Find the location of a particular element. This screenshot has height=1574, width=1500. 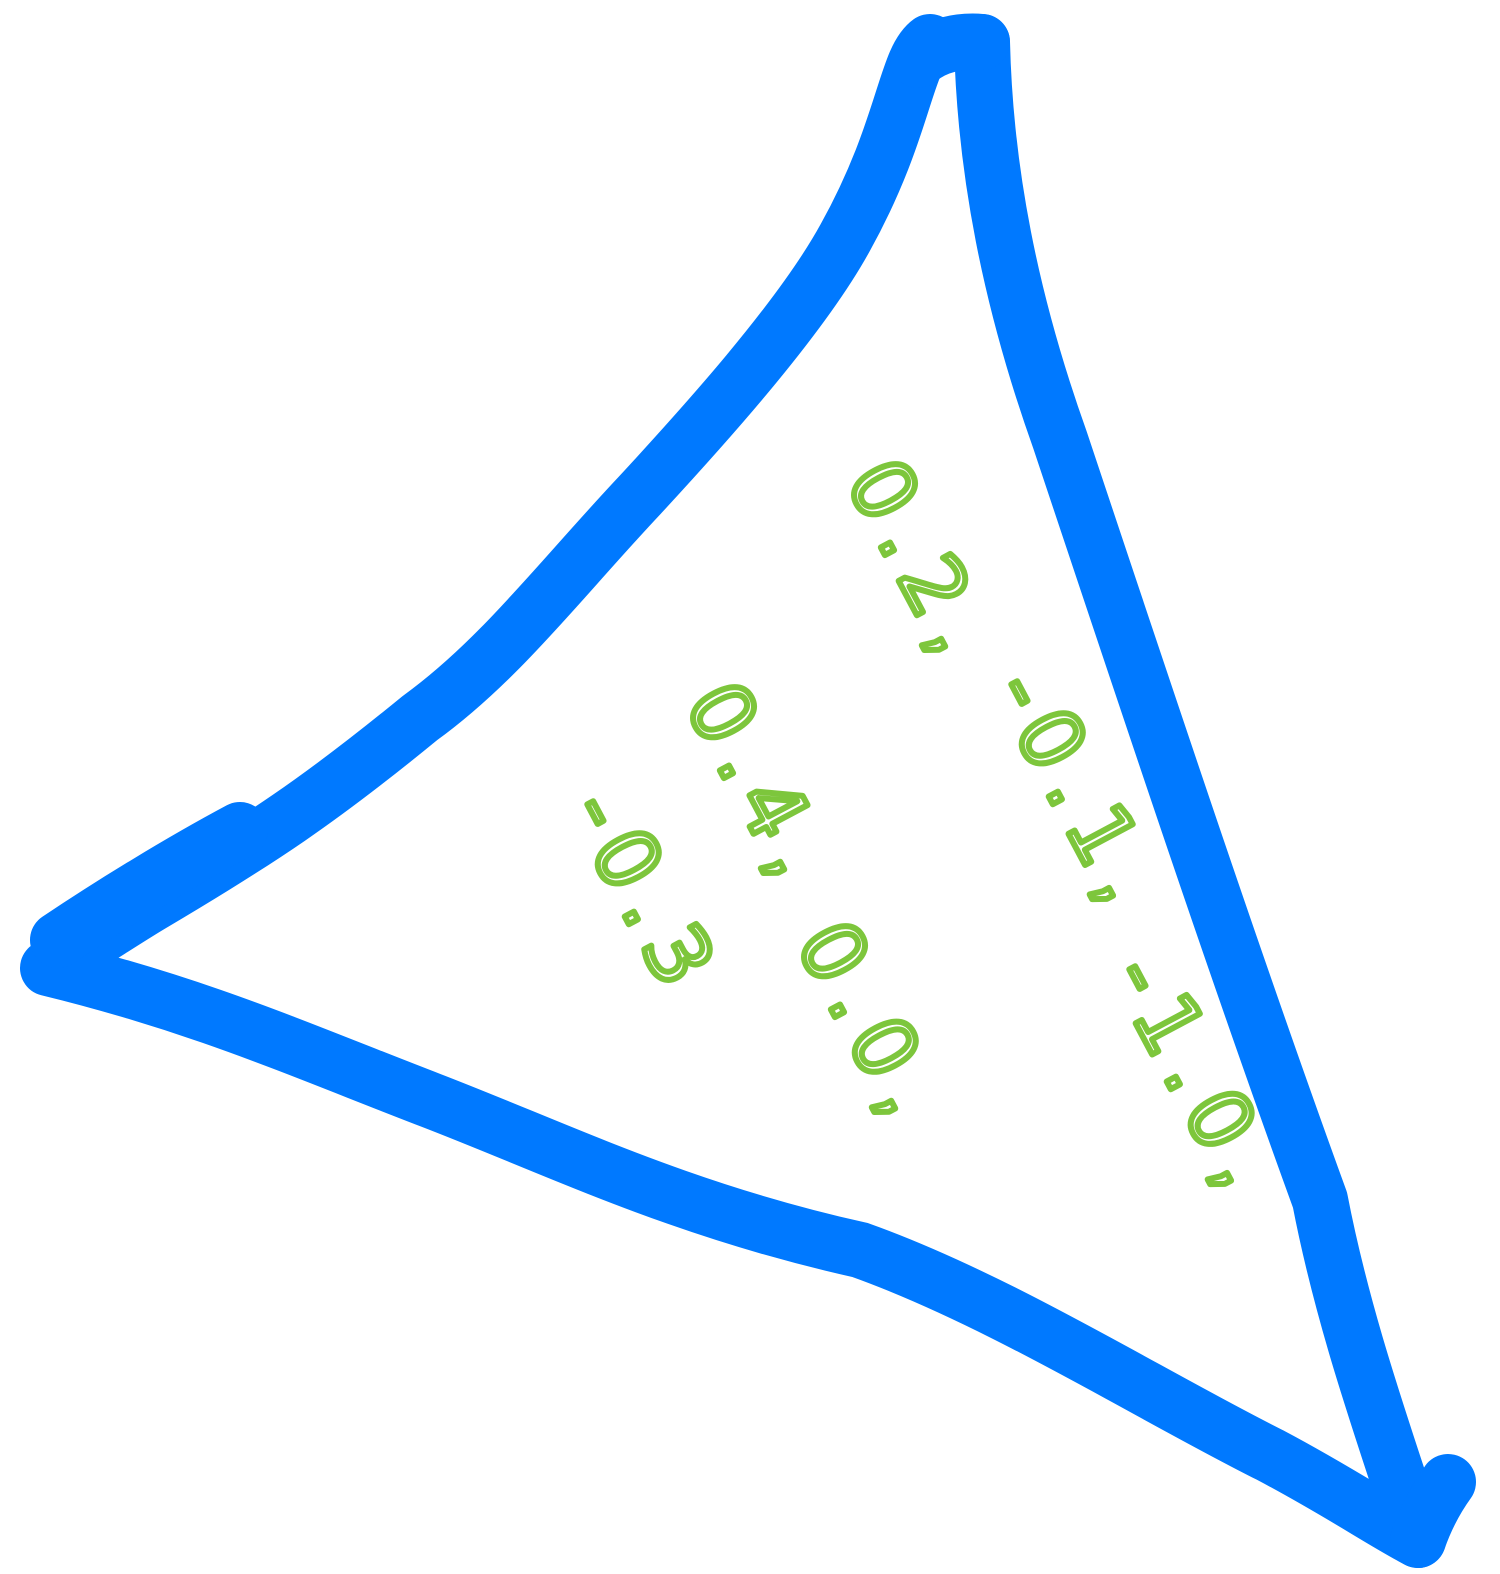

triangle-right-corner-stroke is located at coordinates (1433, 1511).